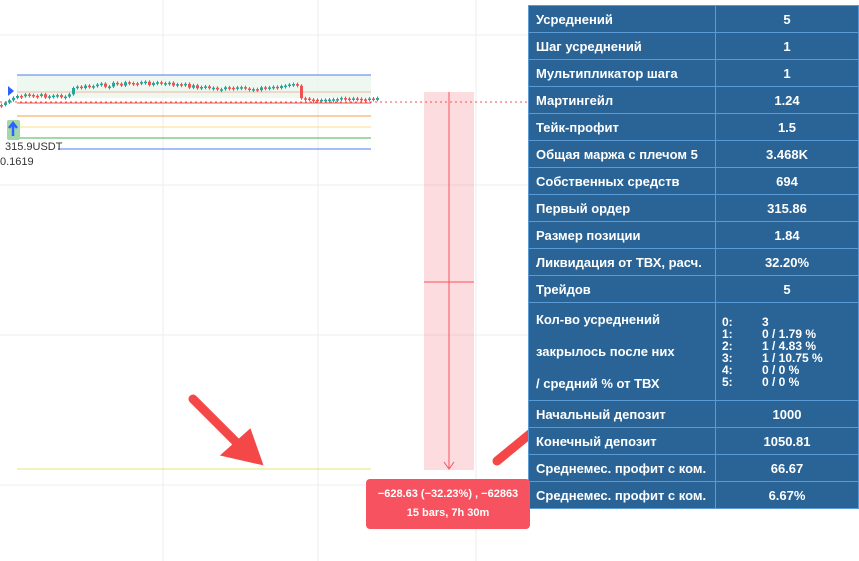 Image resolution: width=859 pixels, height=561 pixels. I want to click on row-label: Общая маржа с плечом 5, so click(622, 154).